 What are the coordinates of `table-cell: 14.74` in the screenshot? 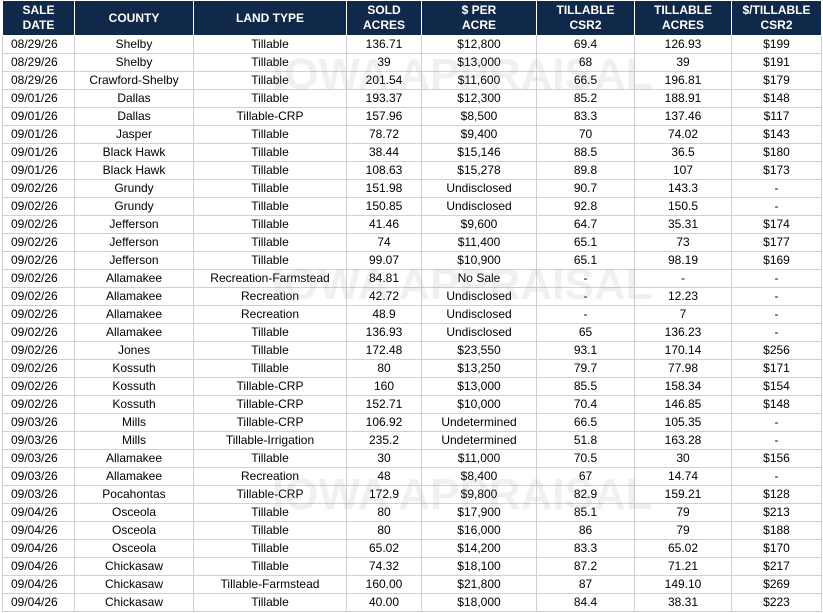 It's located at (683, 476).